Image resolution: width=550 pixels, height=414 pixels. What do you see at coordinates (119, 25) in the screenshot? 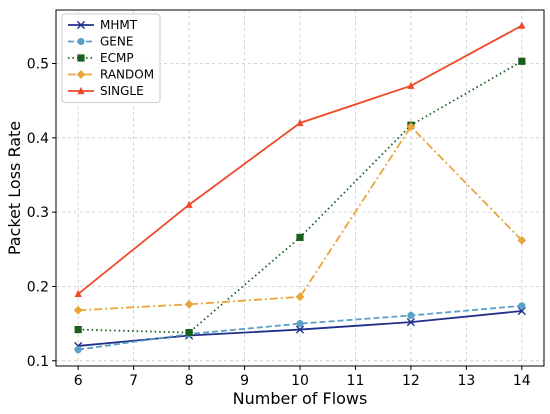
I see `legend-label-mhmt: MHMT` at bounding box center [119, 25].